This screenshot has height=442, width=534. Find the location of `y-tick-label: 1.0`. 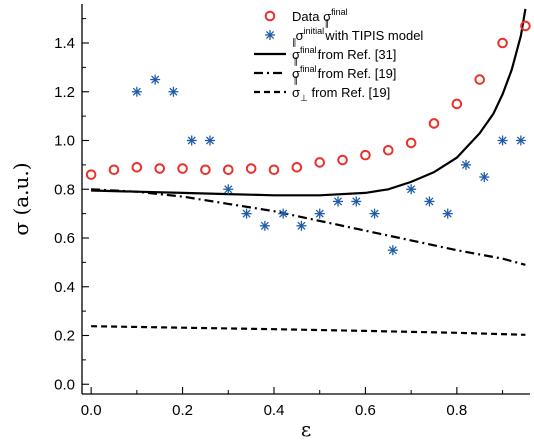

y-tick-label: 1.0 is located at coordinates (64, 141).